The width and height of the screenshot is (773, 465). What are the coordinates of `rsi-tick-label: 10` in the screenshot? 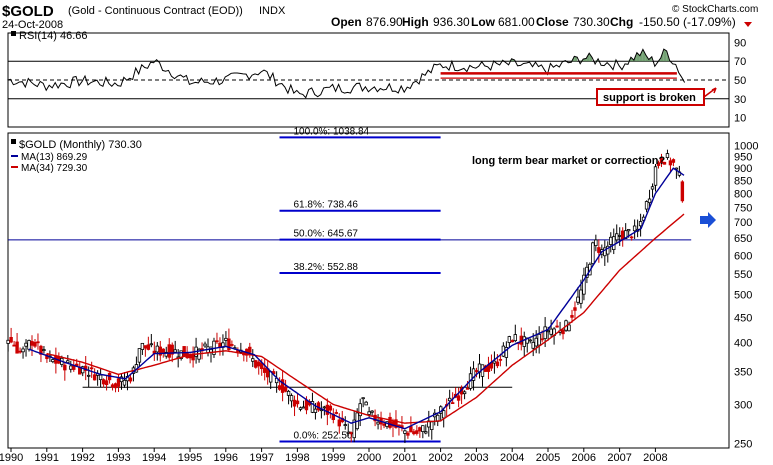 It's located at (740, 119).